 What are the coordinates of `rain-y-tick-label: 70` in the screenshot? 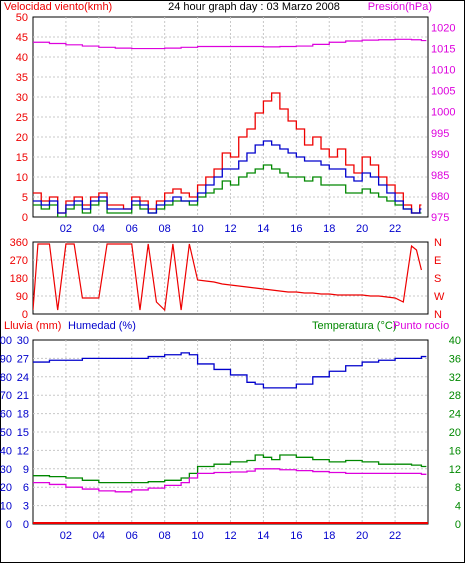 It's located at (6, 396).